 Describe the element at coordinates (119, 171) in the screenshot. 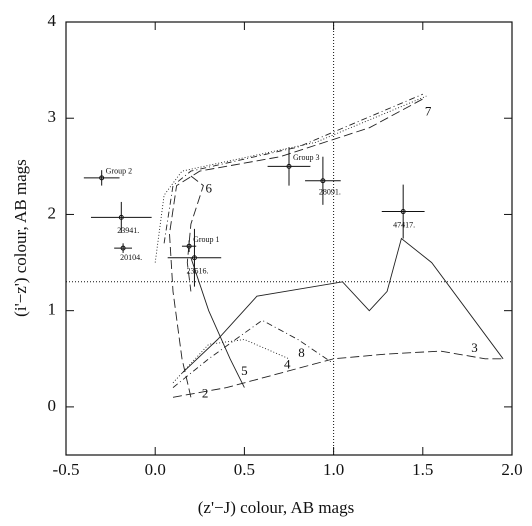

I see `point-label: Group 2` at that location.